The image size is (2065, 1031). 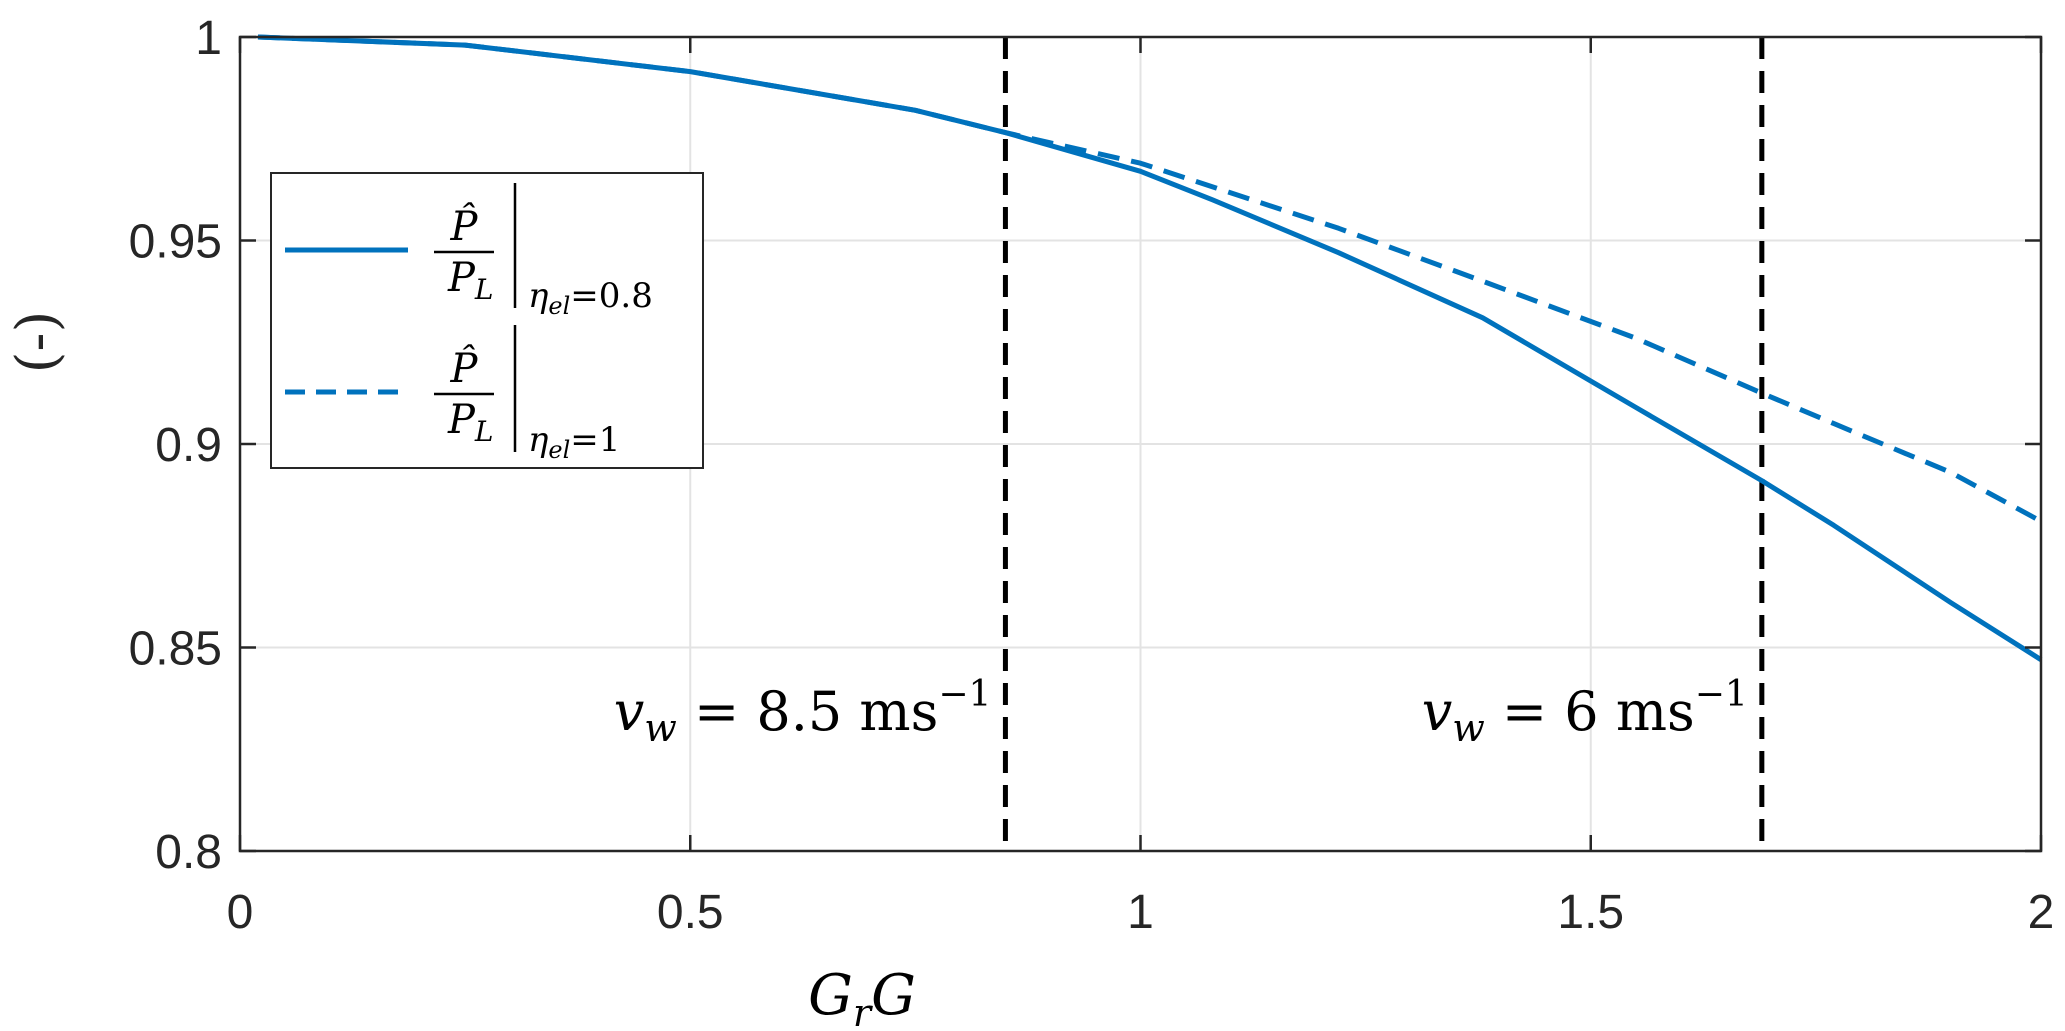 What do you see at coordinates (175, 649) in the screenshot?
I see `y-tick-label: 0.85` at bounding box center [175, 649].